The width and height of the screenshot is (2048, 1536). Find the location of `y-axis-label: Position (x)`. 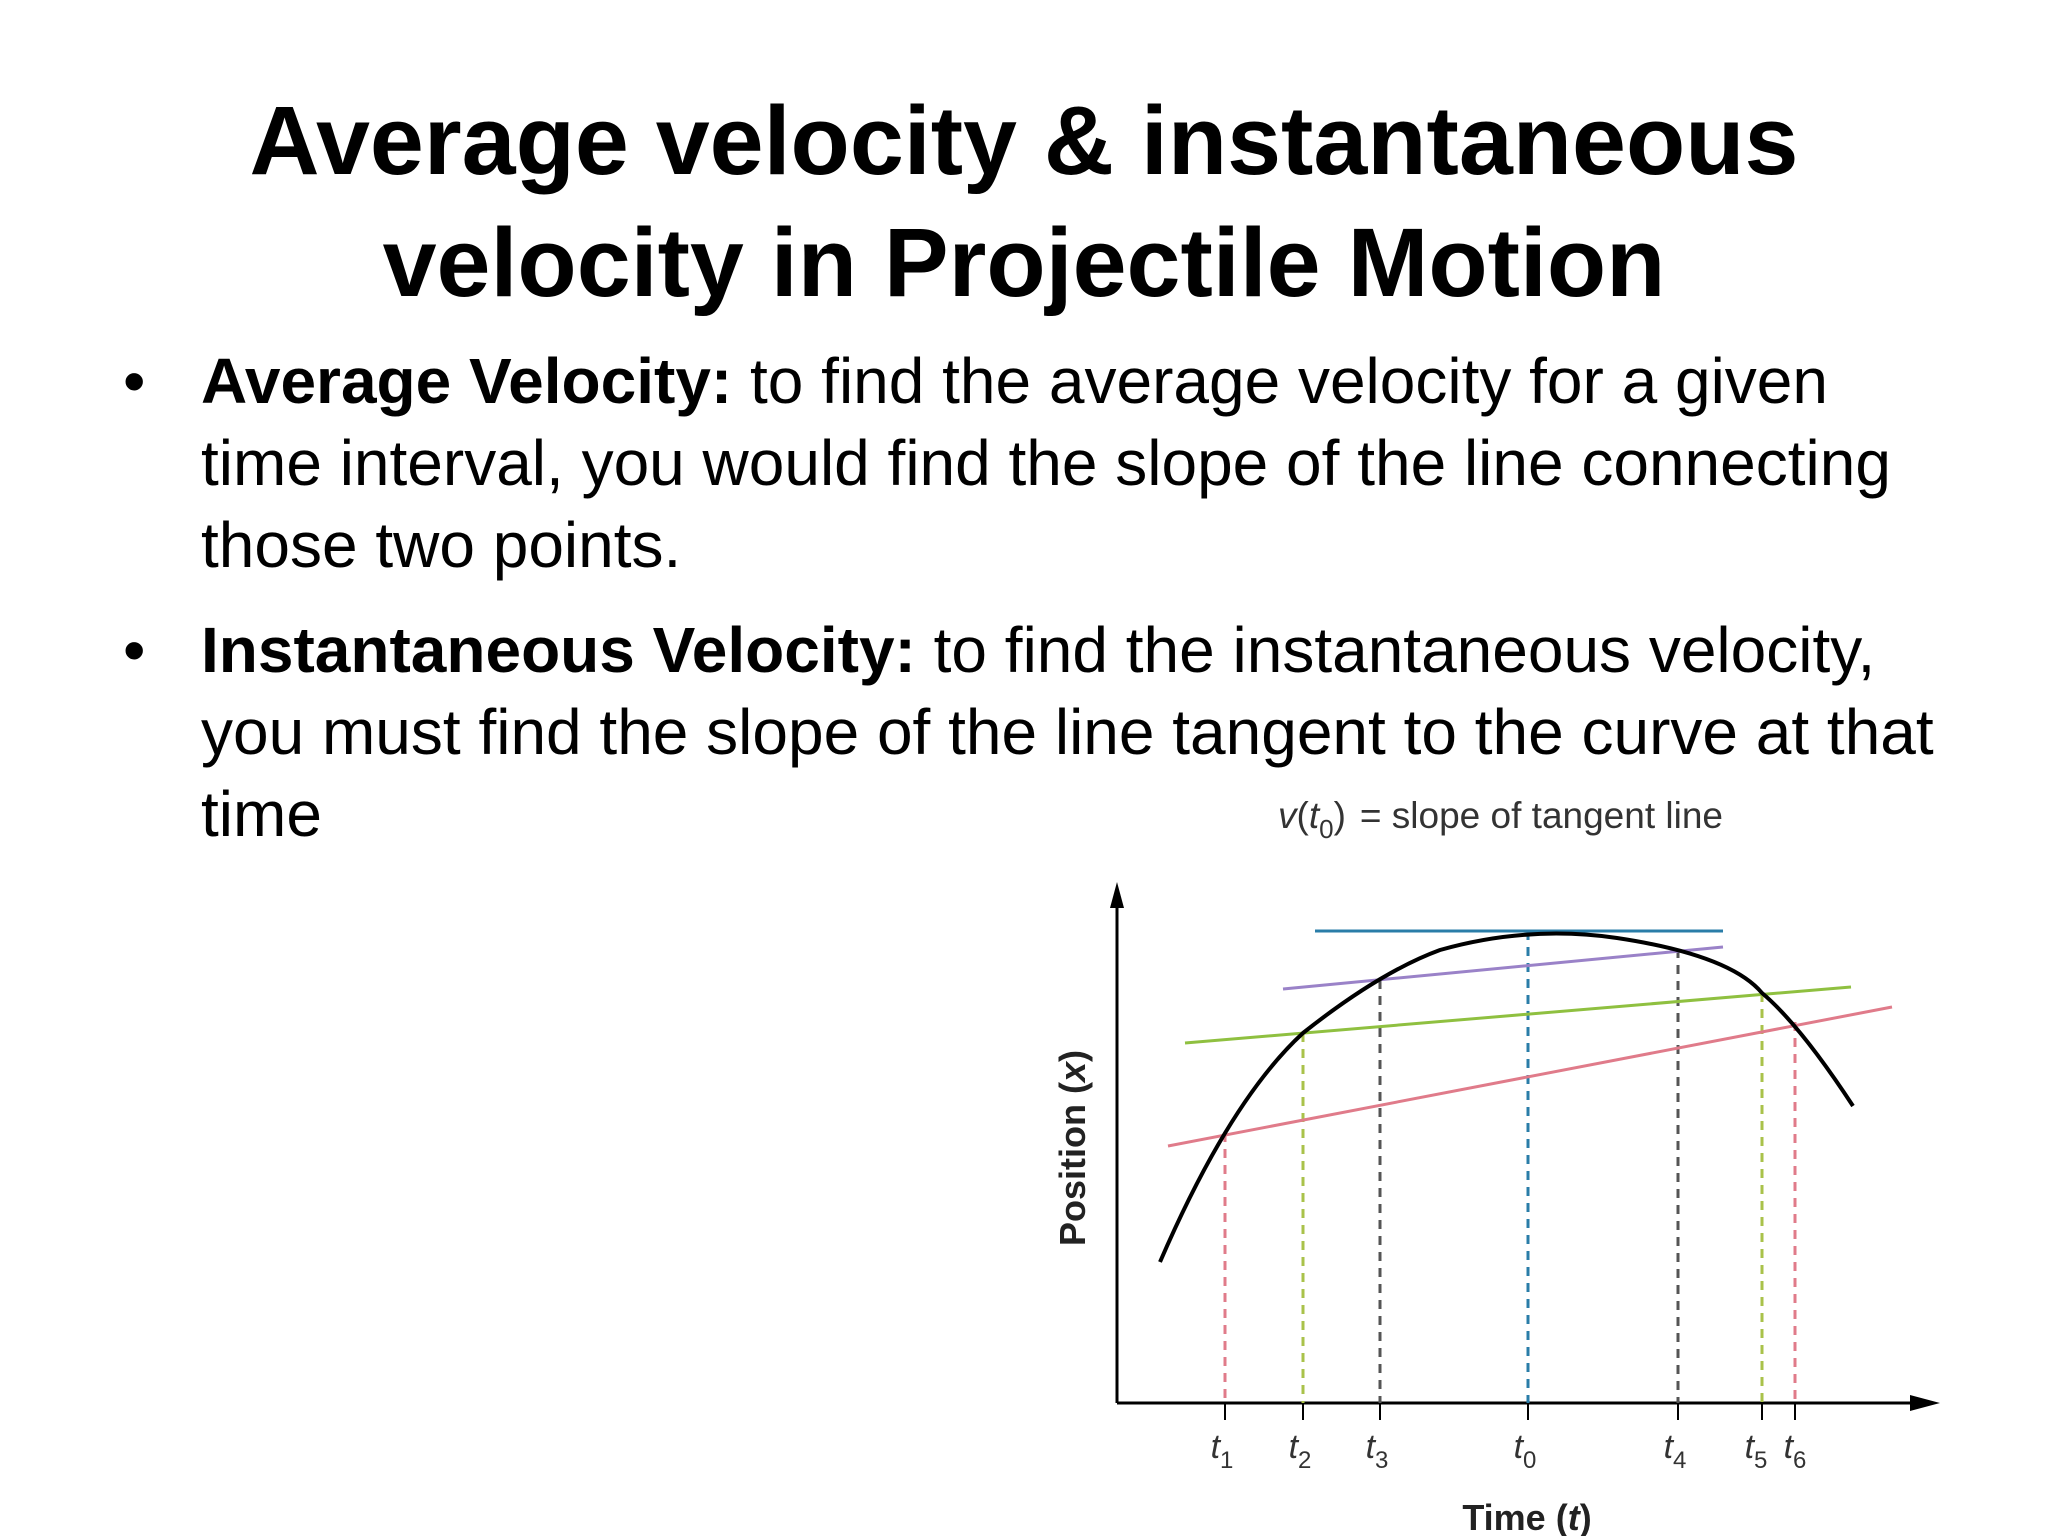

y-axis-label: Position (x) is located at coordinates (1072, 1148).